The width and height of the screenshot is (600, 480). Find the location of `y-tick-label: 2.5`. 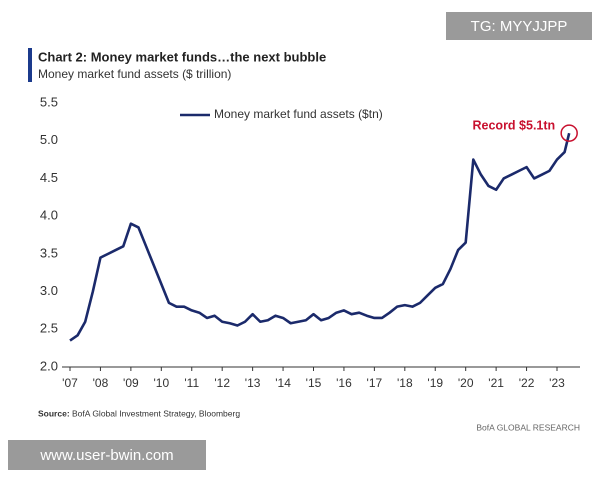

y-tick-label: 2.5 is located at coordinates (49, 328).